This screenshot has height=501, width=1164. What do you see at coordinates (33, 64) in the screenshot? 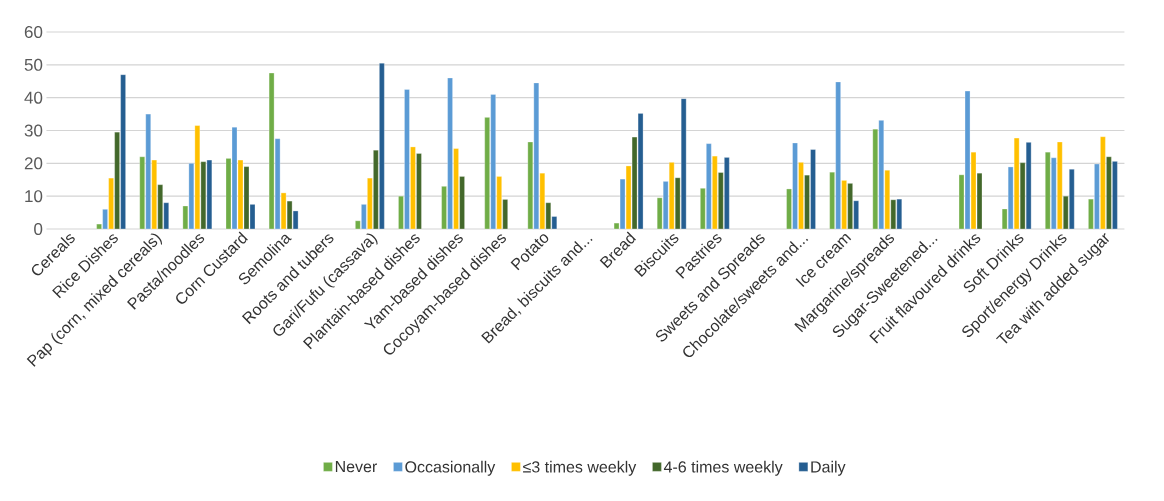
I see `y-tick-label: 50` at bounding box center [33, 64].